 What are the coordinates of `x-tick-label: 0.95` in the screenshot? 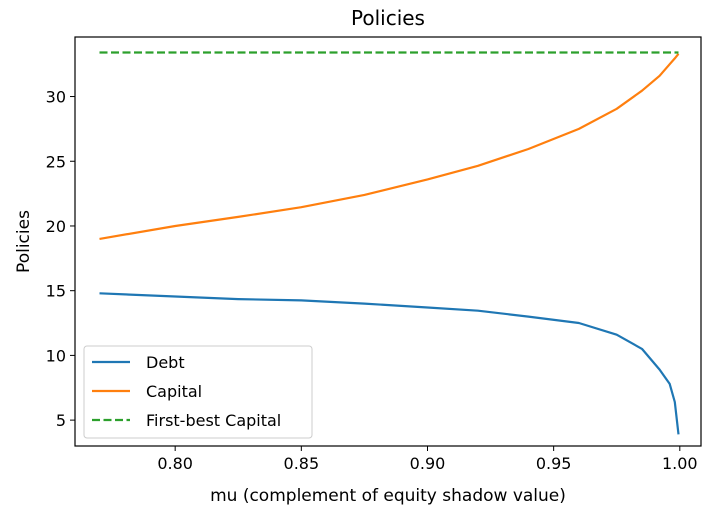 It's located at (554, 463).